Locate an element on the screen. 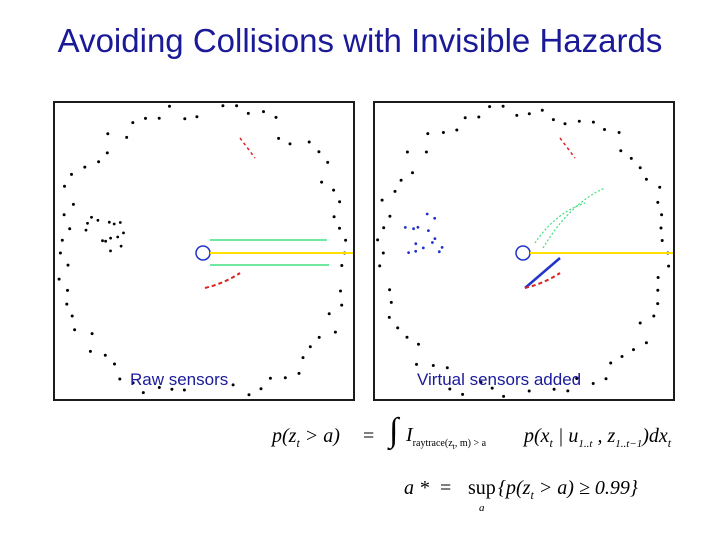 The width and height of the screenshot is (720, 540). formula1-equals: = is located at coordinates (369, 436).